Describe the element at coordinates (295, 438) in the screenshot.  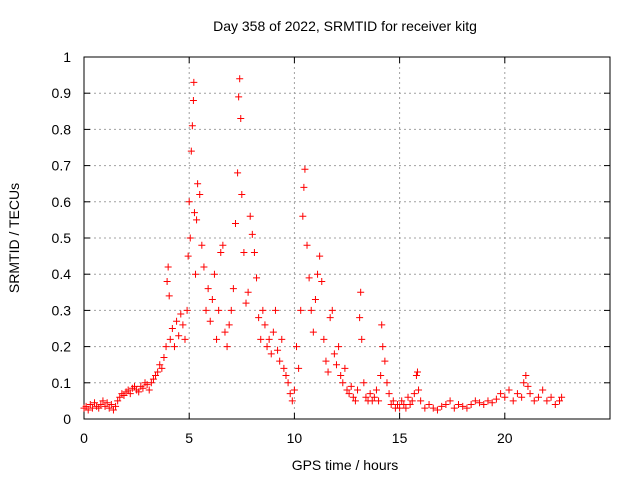
I see `x-tick-label: 10` at that location.